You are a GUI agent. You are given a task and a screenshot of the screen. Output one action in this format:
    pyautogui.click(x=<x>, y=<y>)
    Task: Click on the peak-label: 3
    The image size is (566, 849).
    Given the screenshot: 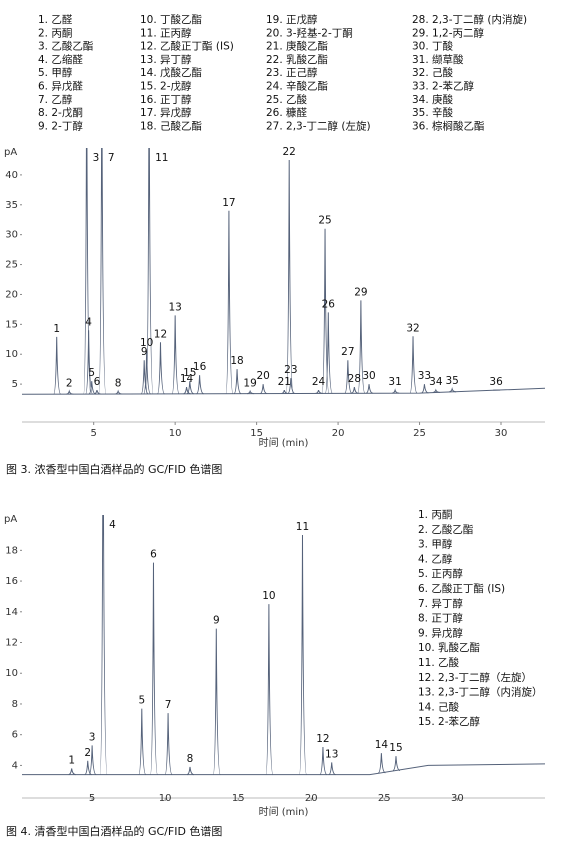 What is the action you would take?
    pyautogui.click(x=96, y=158)
    